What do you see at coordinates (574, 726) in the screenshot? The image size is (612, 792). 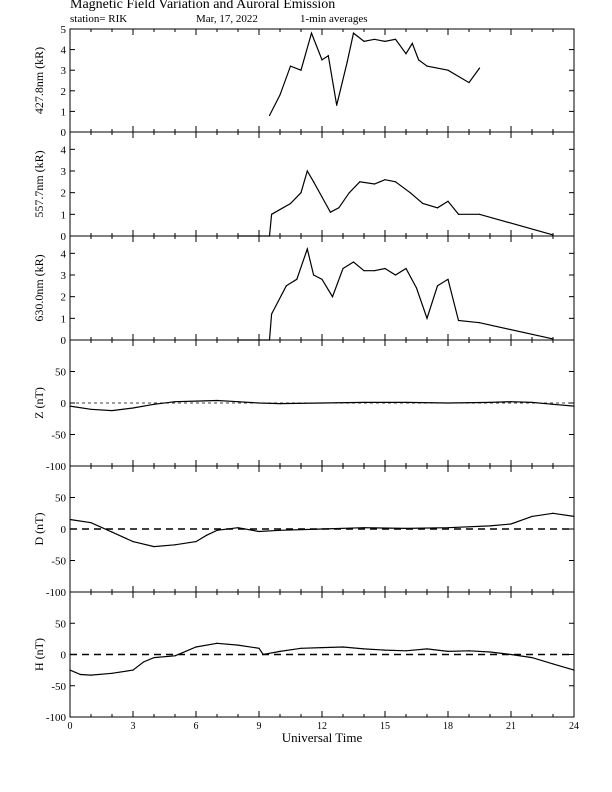 I see `x-tick-label: 24` at bounding box center [574, 726].